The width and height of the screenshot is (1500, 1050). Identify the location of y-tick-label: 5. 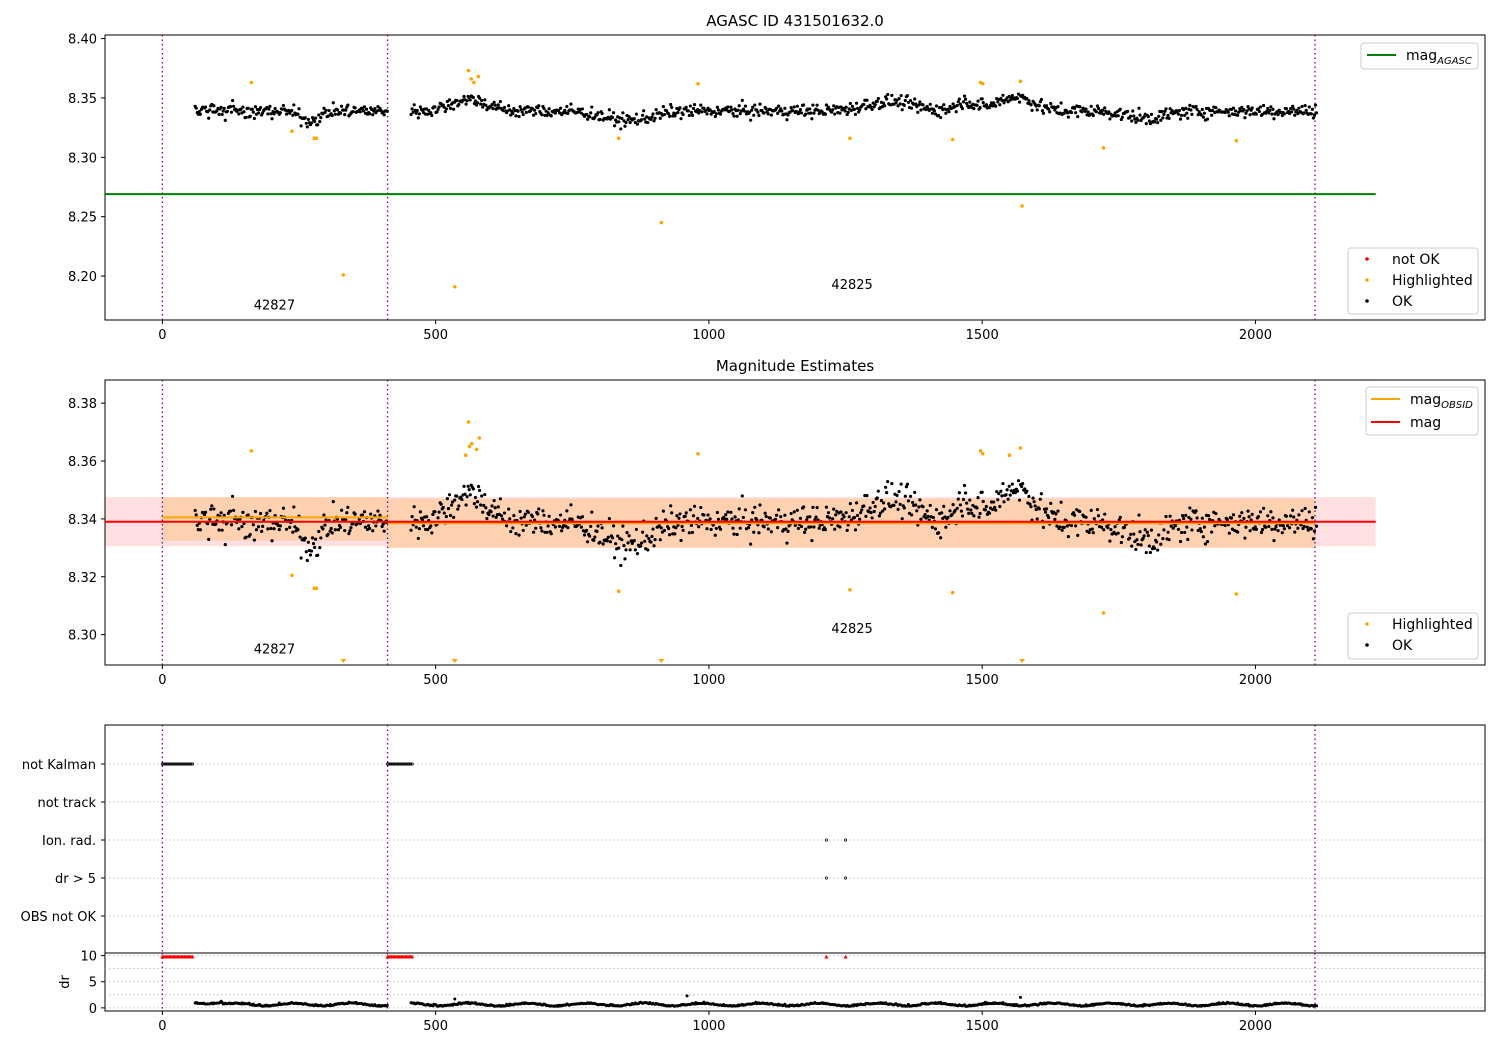
(93, 983).